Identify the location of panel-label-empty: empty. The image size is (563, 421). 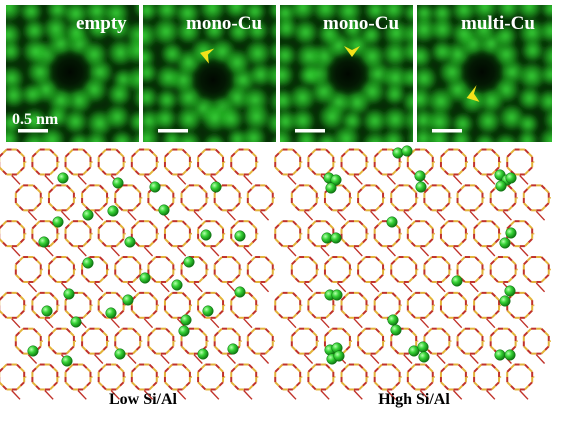
(101, 23).